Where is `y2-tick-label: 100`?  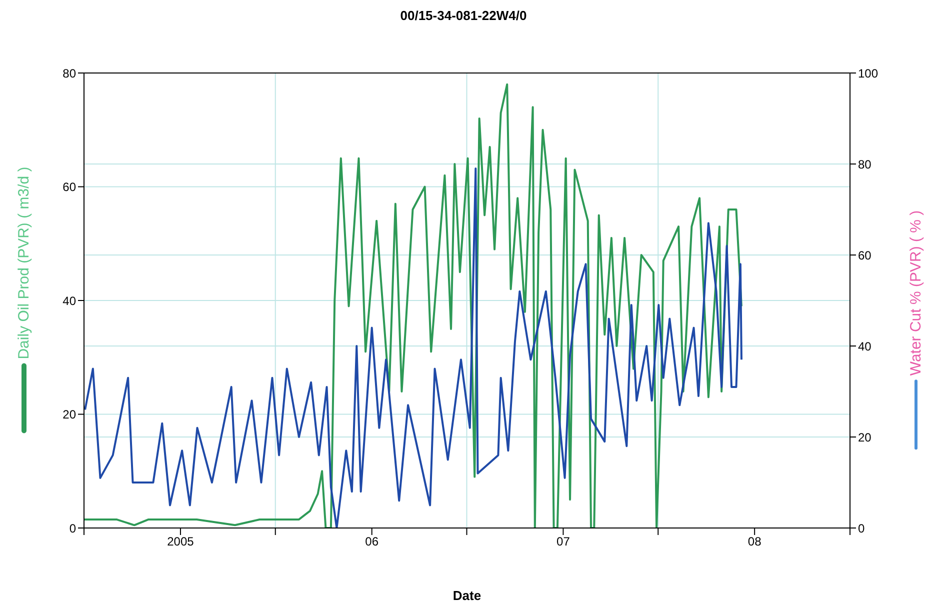
y2-tick-label: 100 is located at coordinates (868, 73).